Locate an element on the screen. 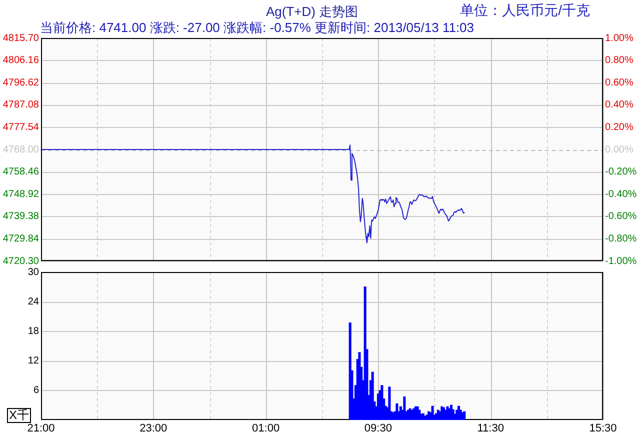 The image size is (640, 437). x-tick-label: 23:00 is located at coordinates (154, 428).